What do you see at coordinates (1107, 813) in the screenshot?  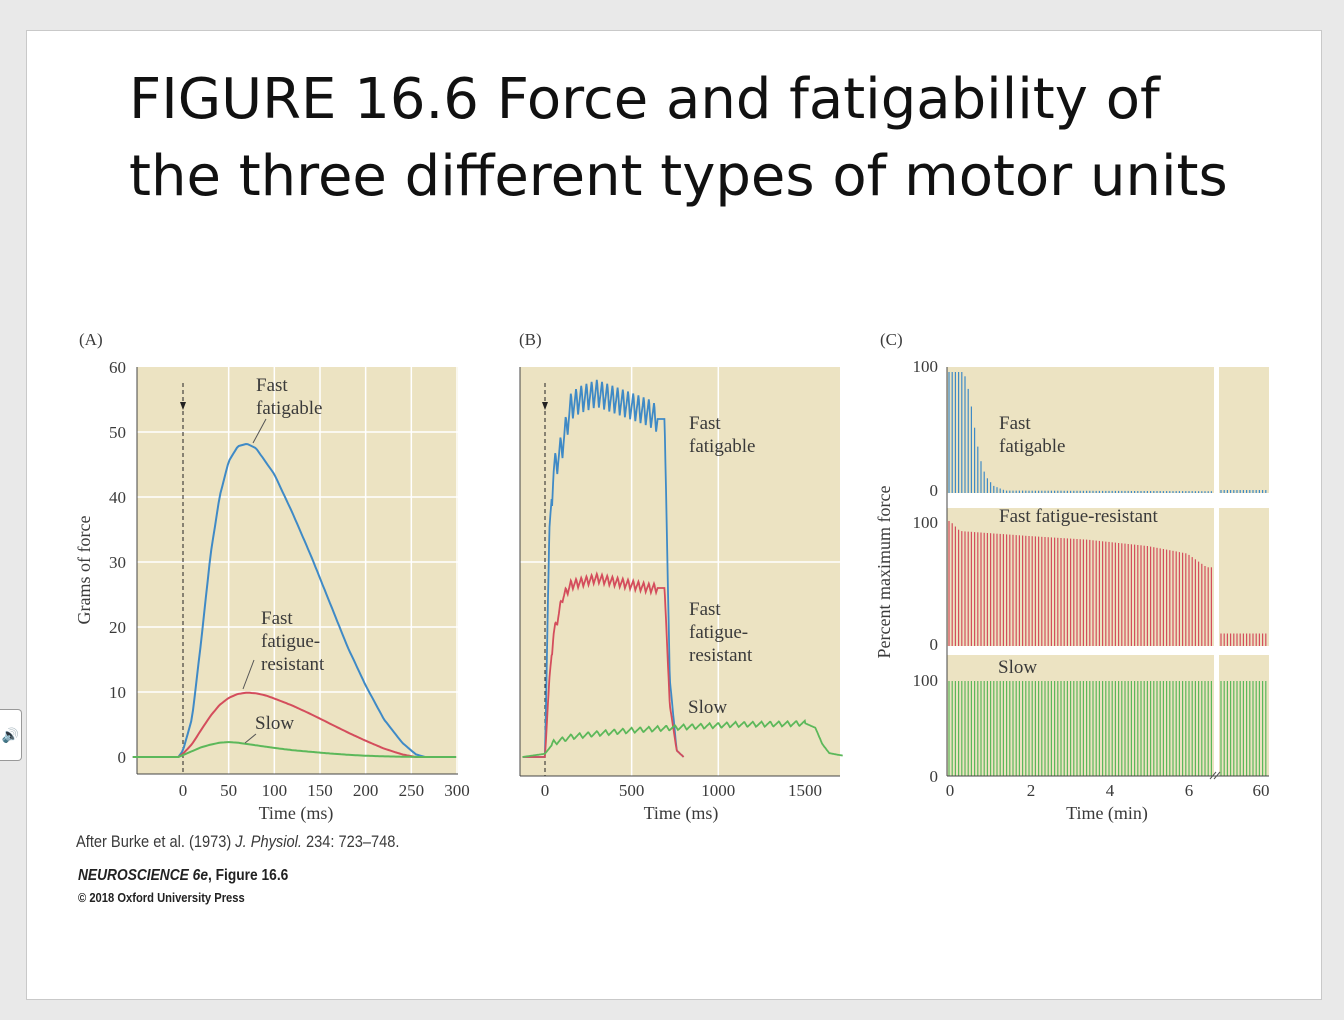 I see `panel-c-x-label: Time (min)` at bounding box center [1107, 813].